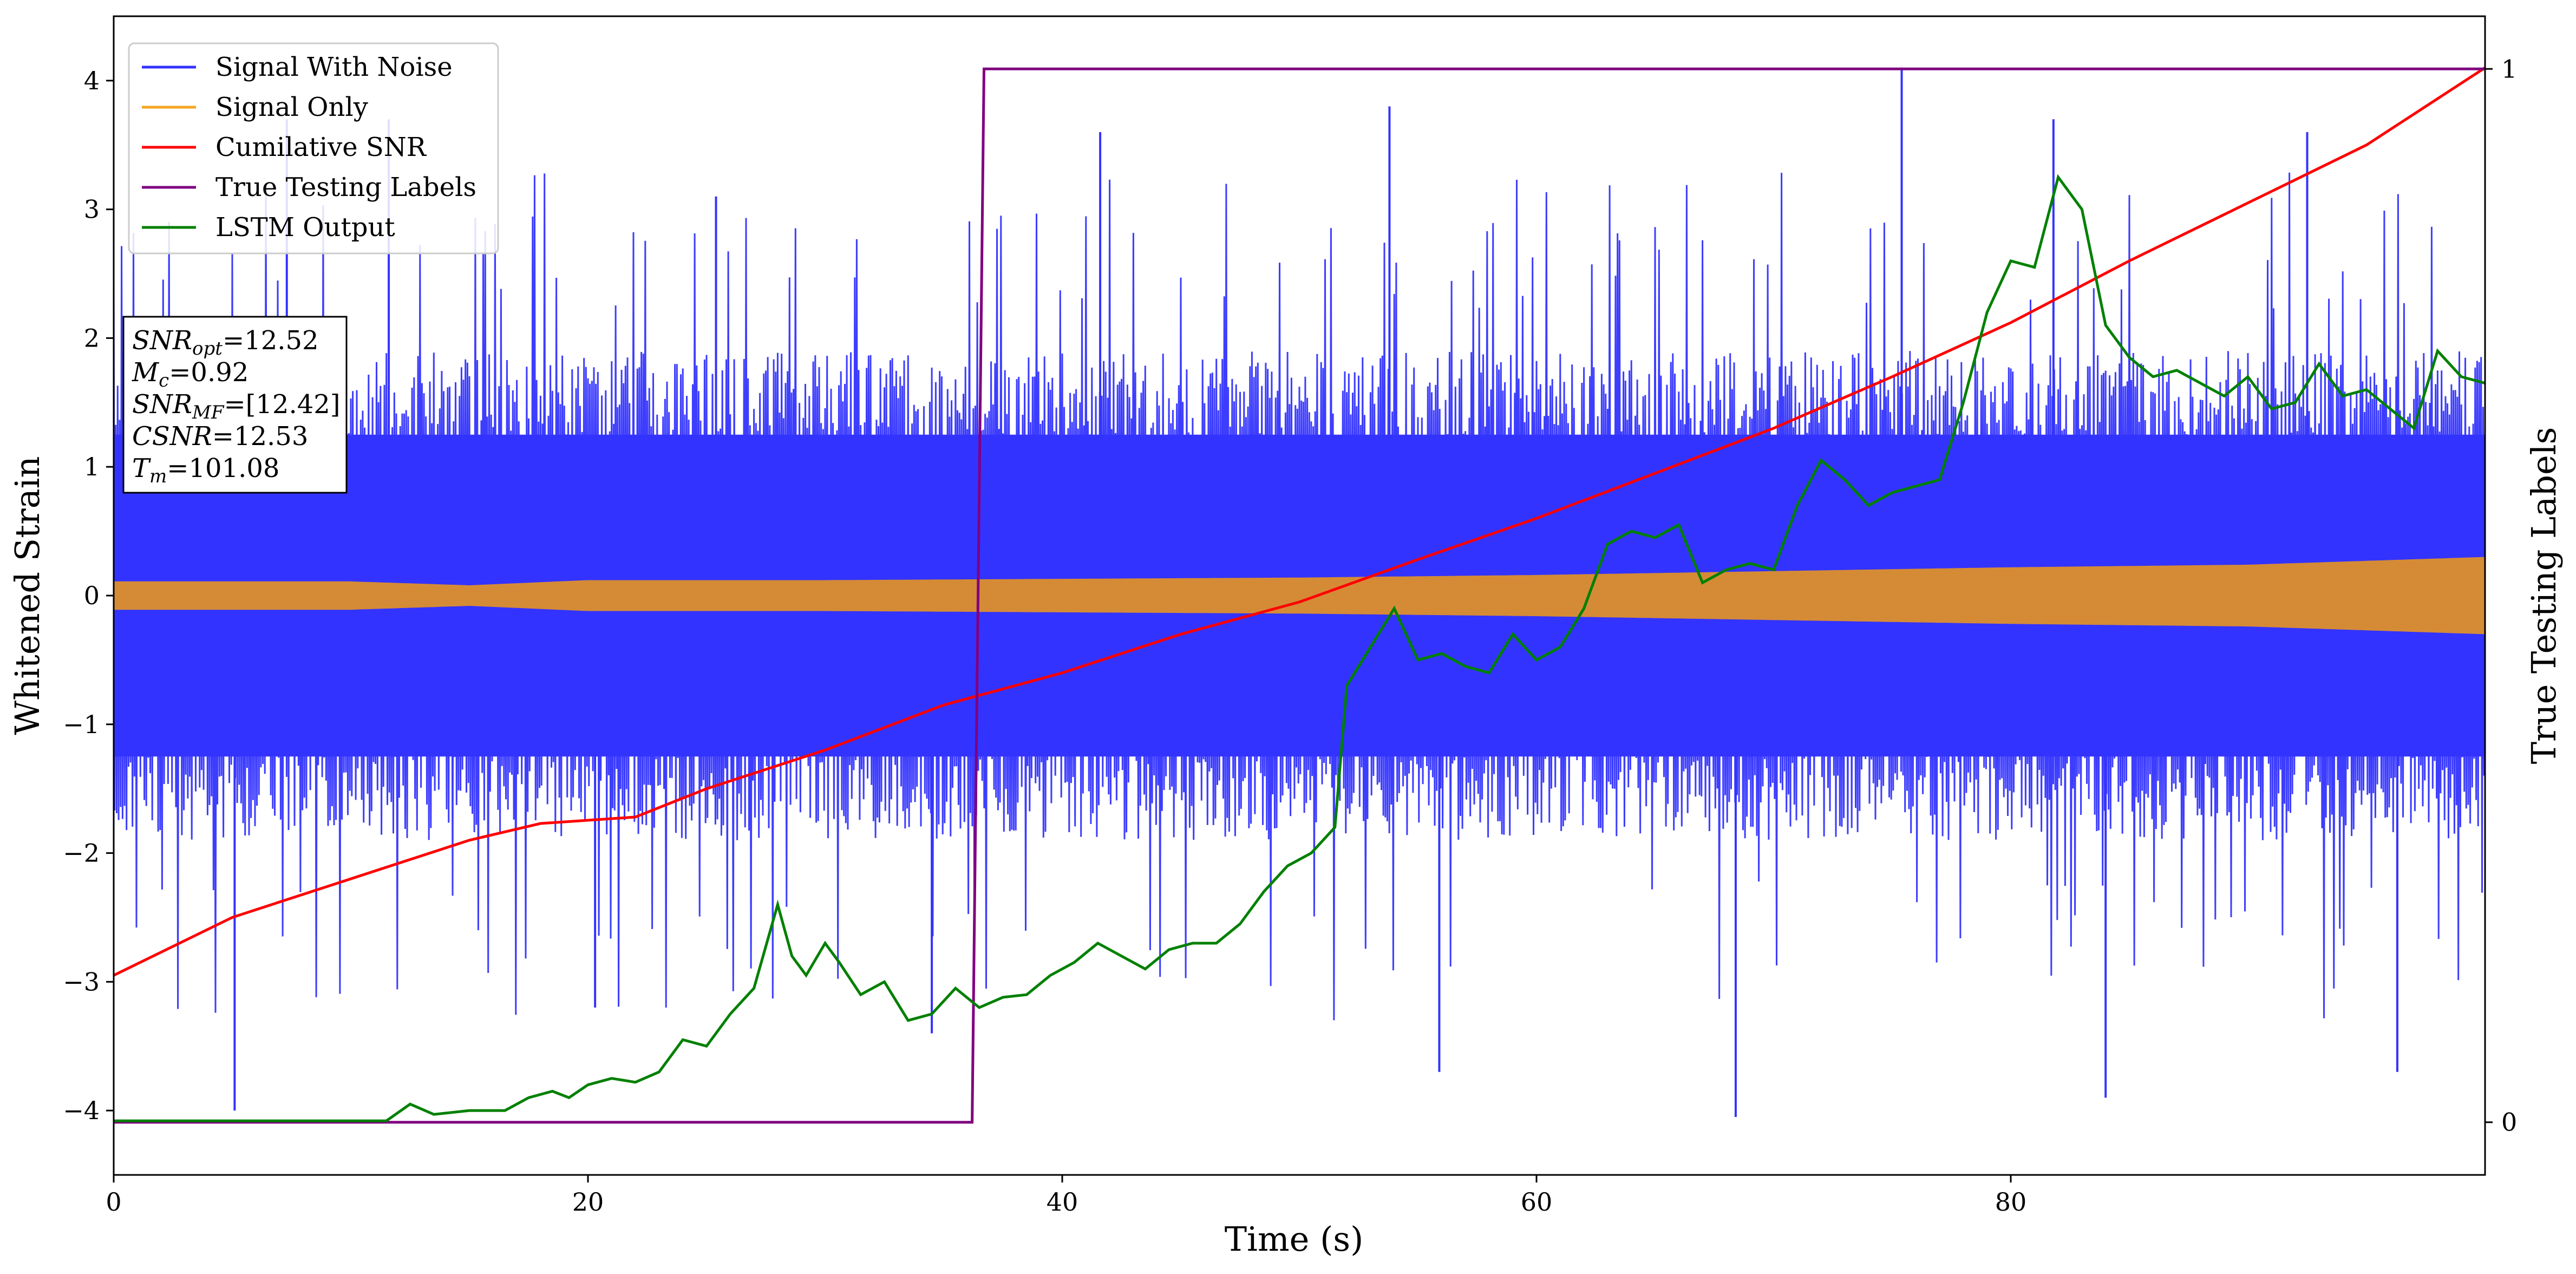 Image resolution: width=2576 pixels, height=1274 pixels. What do you see at coordinates (1294, 1239) in the screenshot?
I see `x-axis-label: Time (s)` at bounding box center [1294, 1239].